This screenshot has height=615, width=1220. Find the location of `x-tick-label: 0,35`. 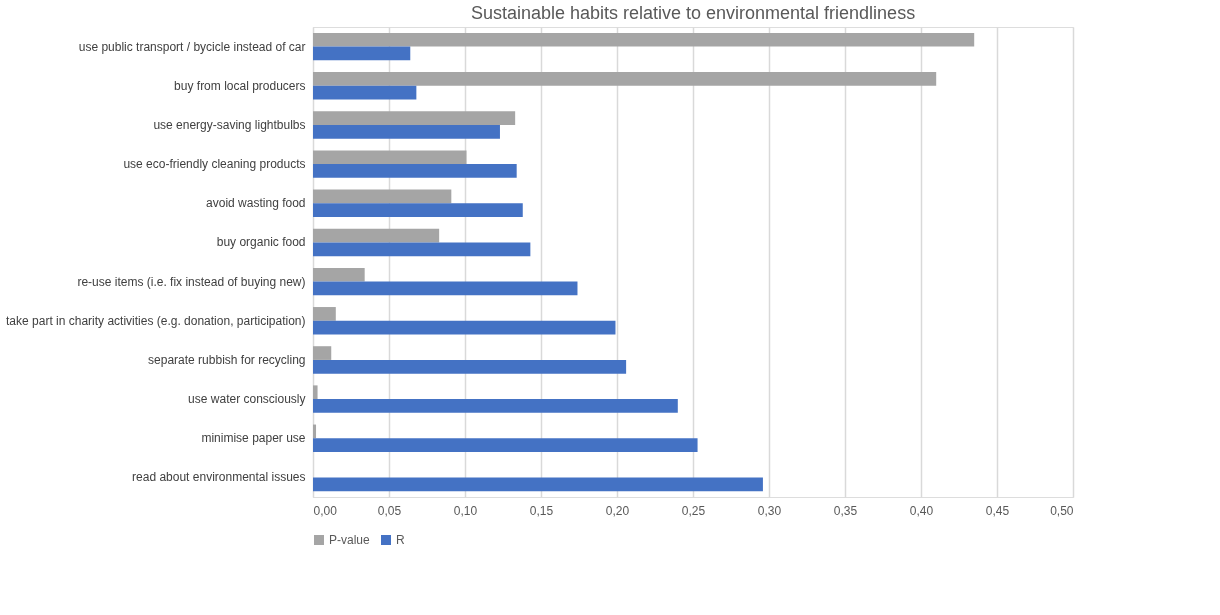

x-tick-label: 0,35 is located at coordinates (845, 510).